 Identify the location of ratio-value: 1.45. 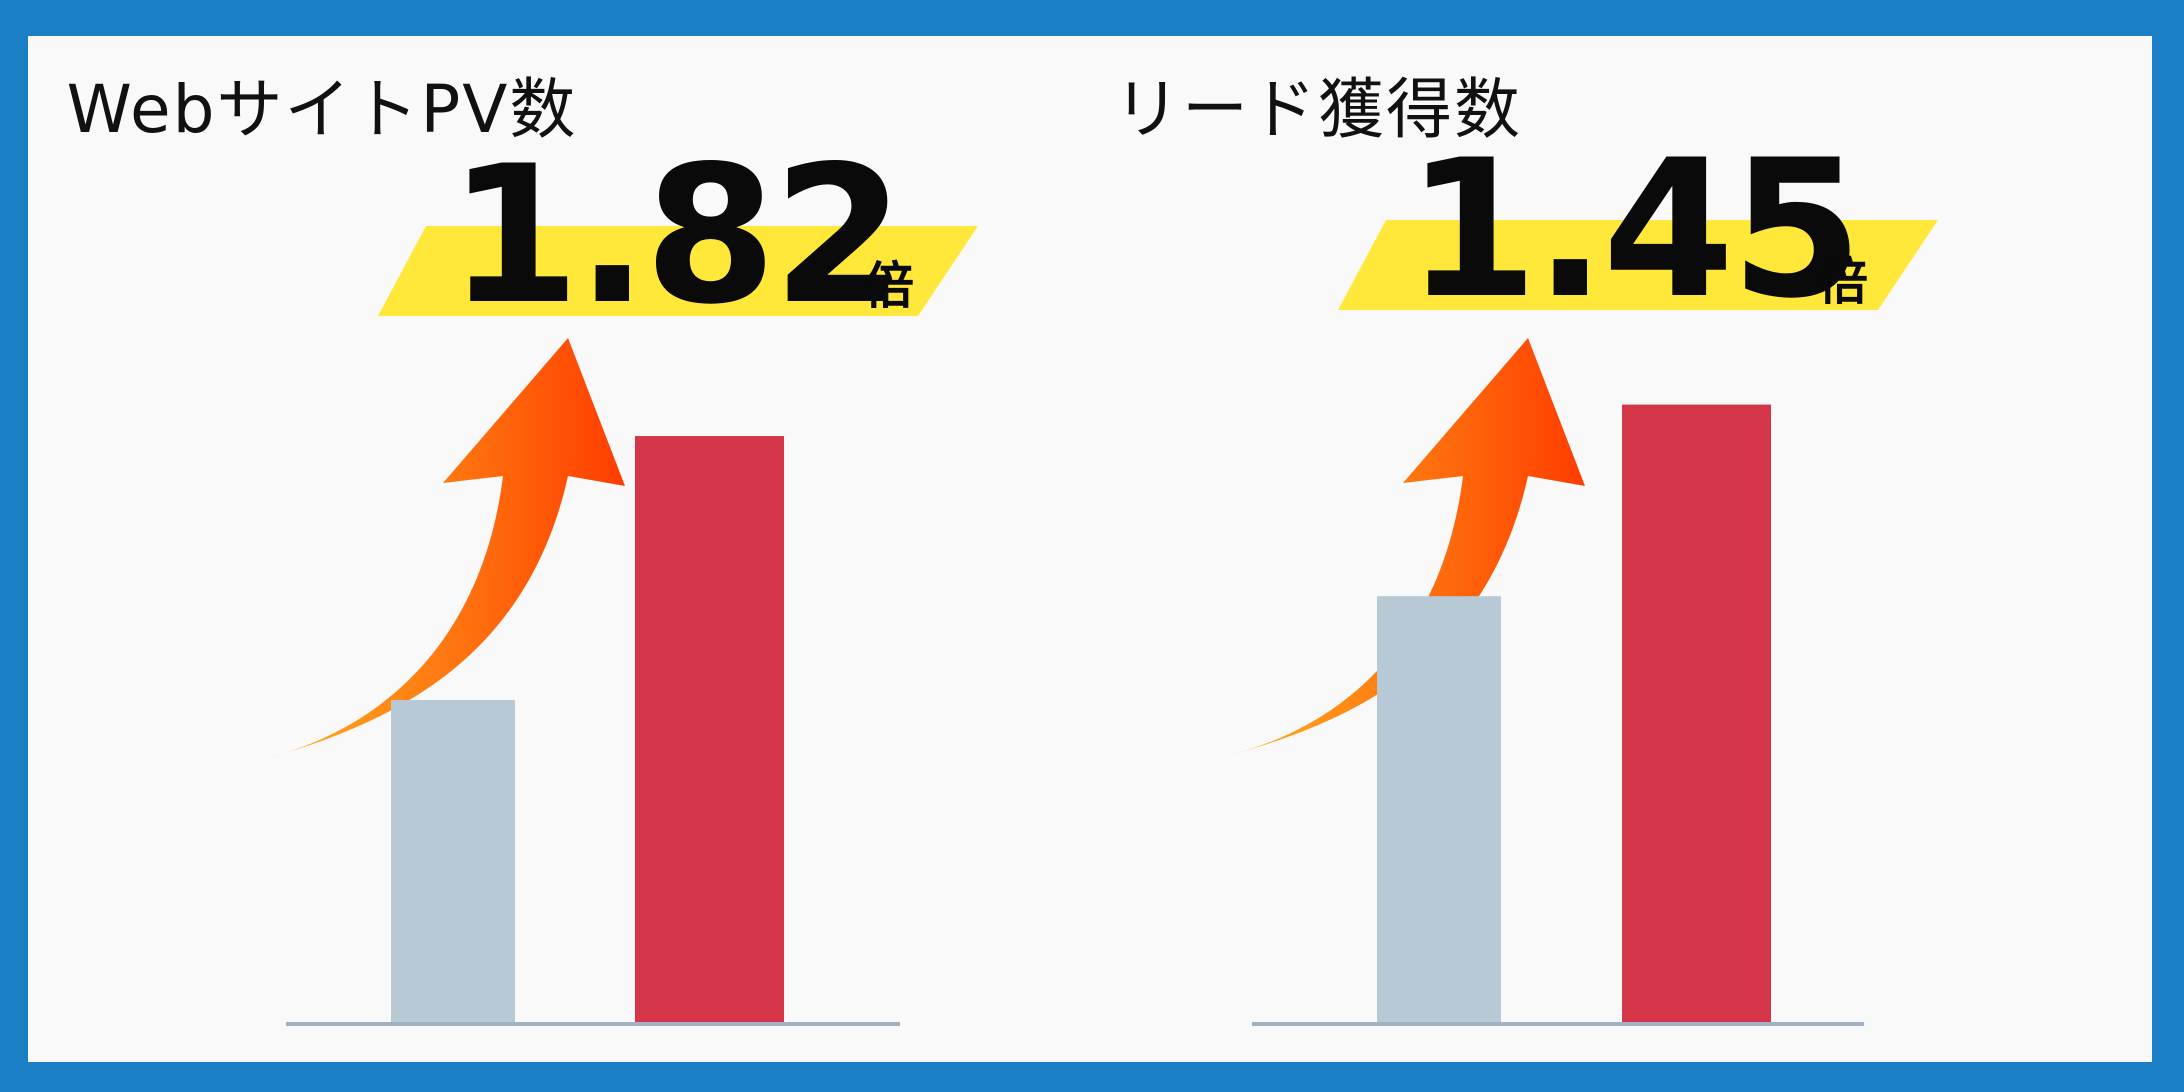
(1634, 229).